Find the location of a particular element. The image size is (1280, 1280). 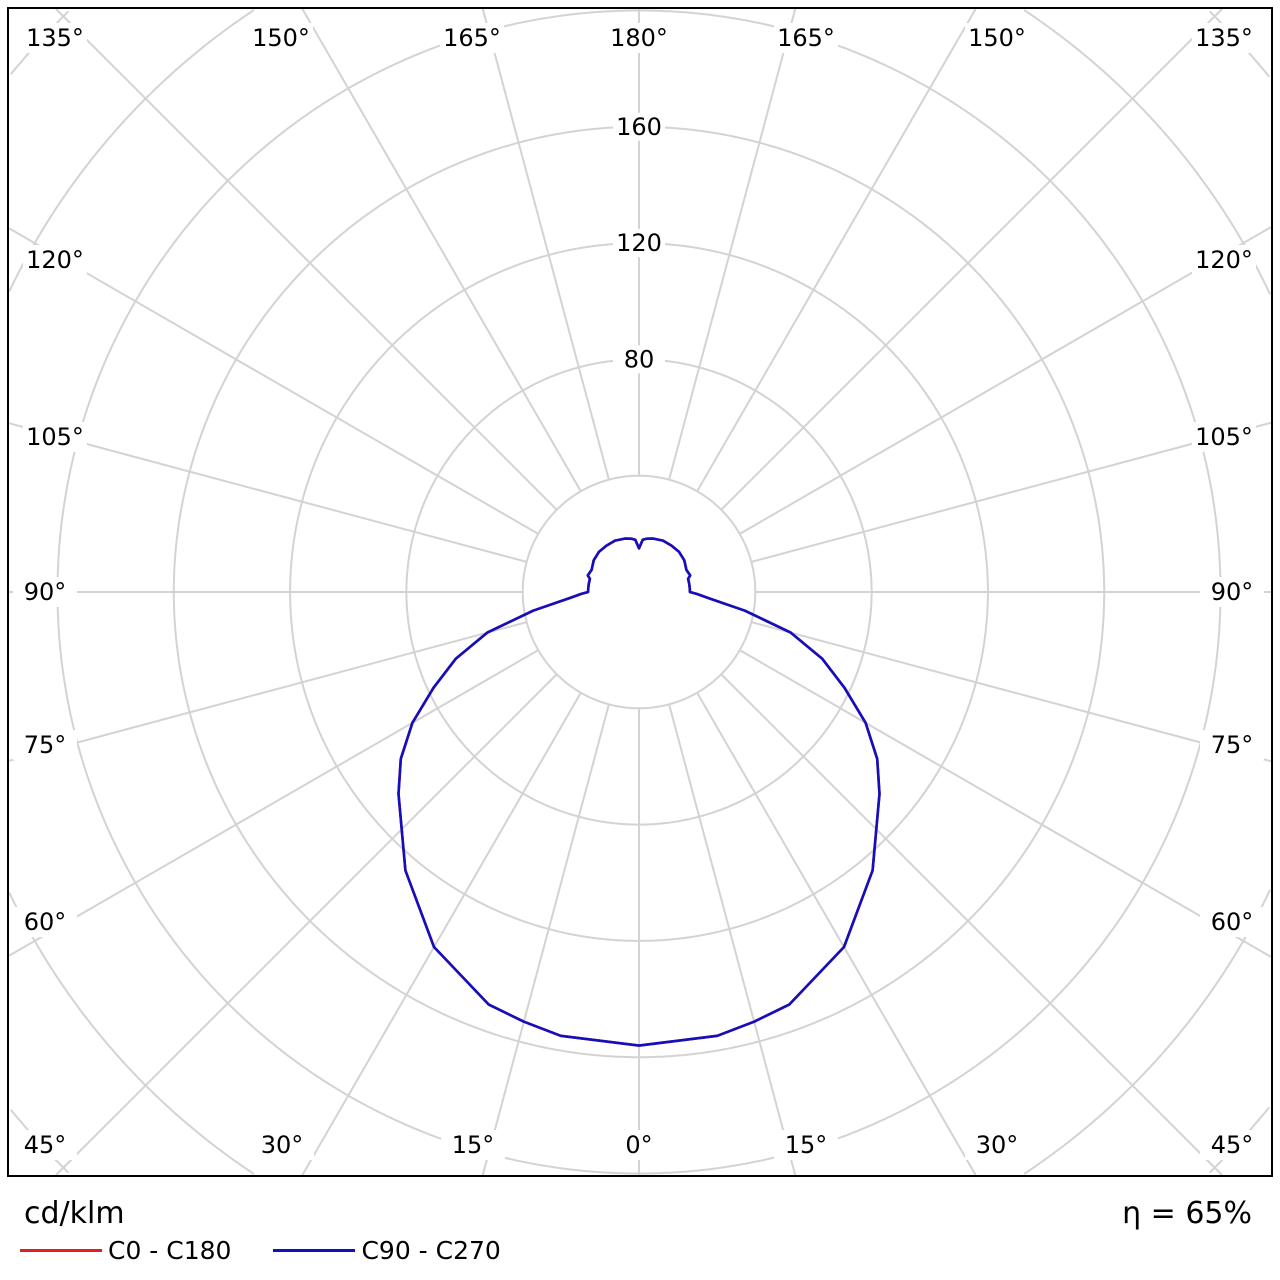

angle-label-left: 60° is located at coordinates (45, 922).